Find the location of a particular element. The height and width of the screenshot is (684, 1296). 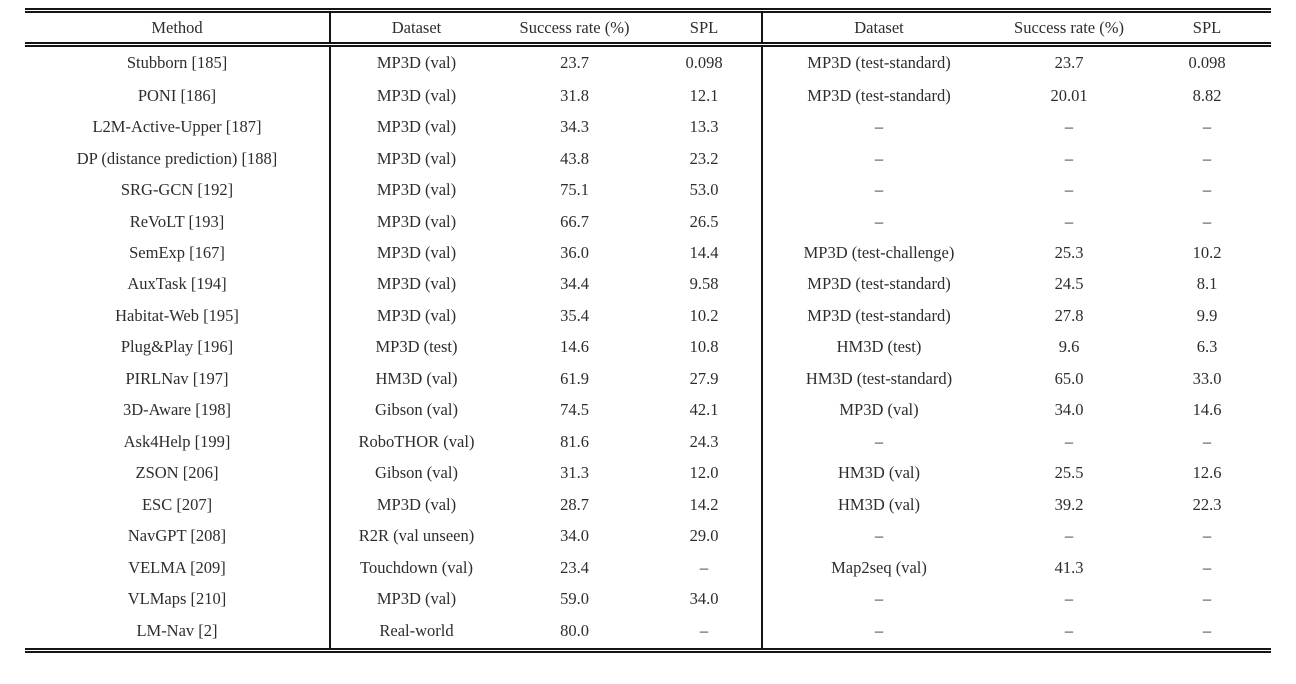

data-cell: 61.9 is located at coordinates (574, 378).